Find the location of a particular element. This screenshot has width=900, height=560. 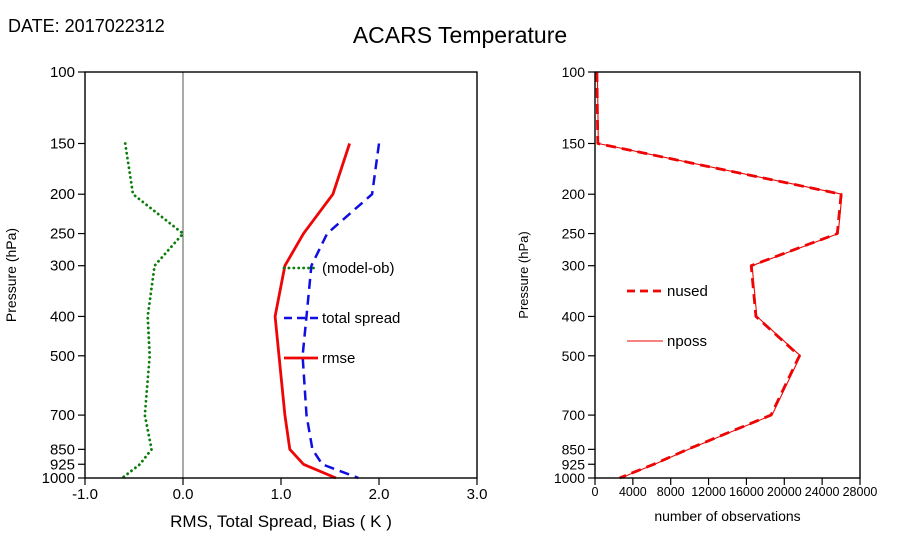

x-axis-title: number of observations is located at coordinates (727, 516).